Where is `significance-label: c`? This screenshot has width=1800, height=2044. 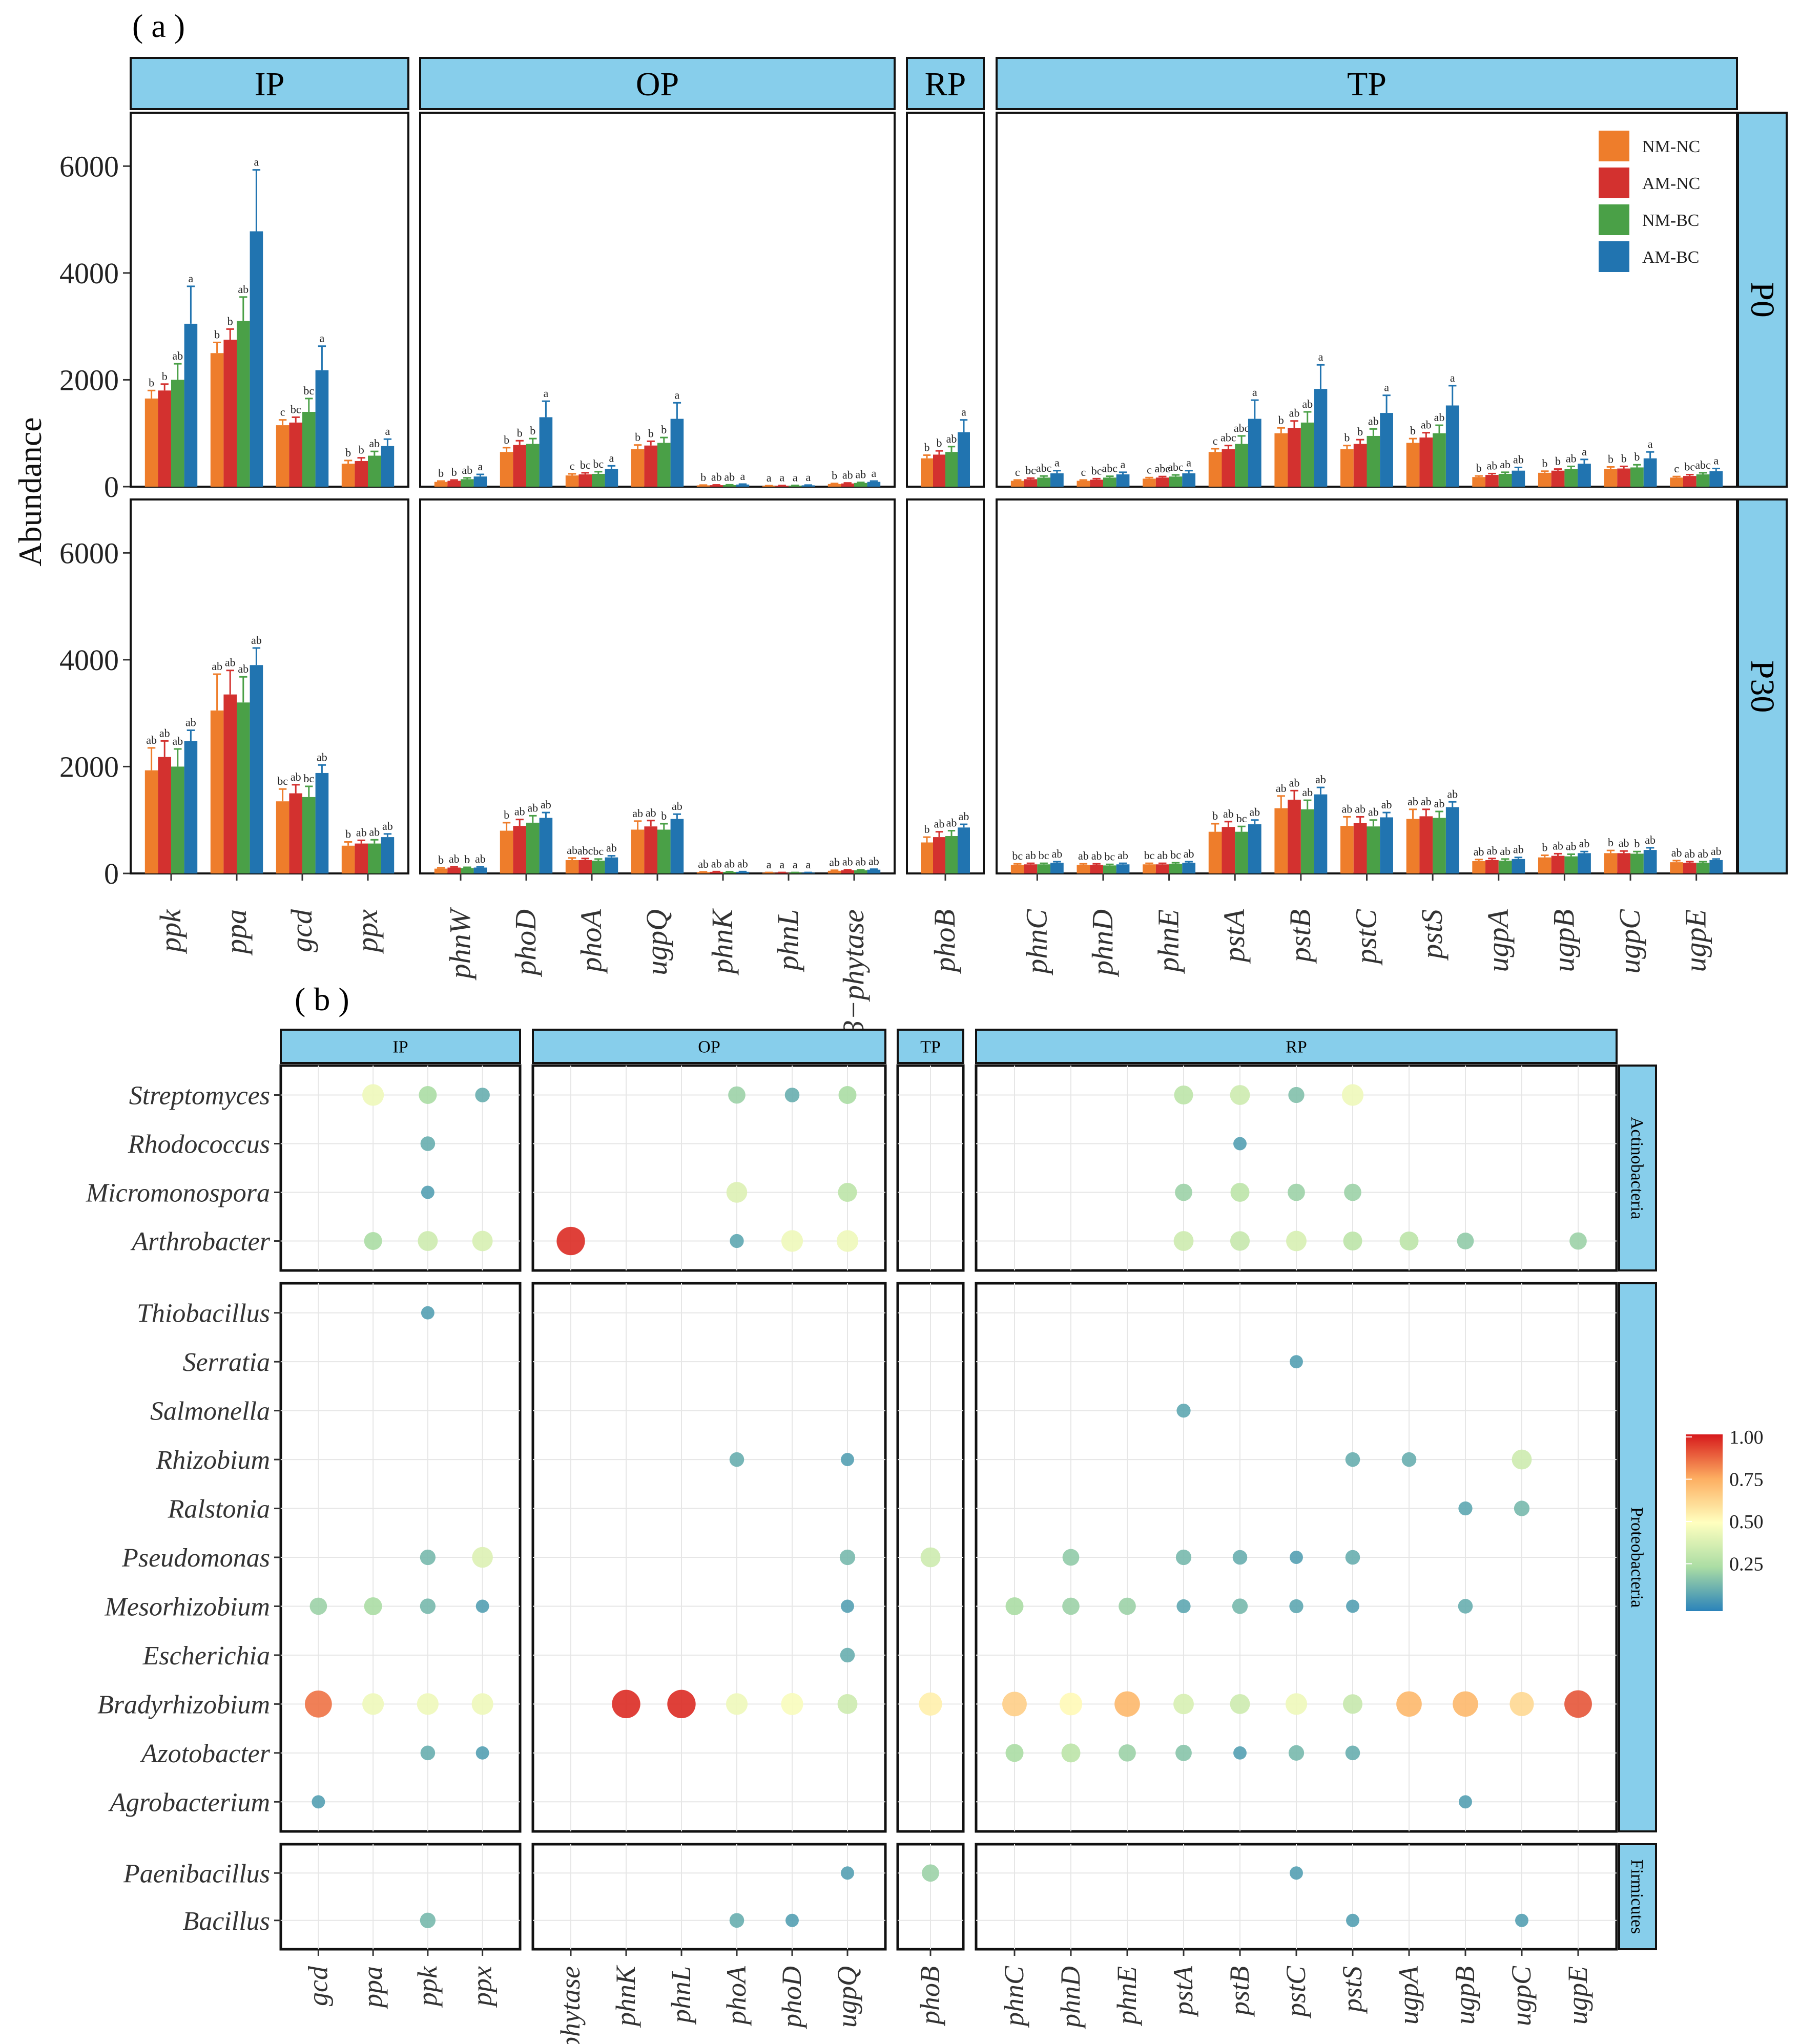 significance-label: c is located at coordinates (1215, 441).